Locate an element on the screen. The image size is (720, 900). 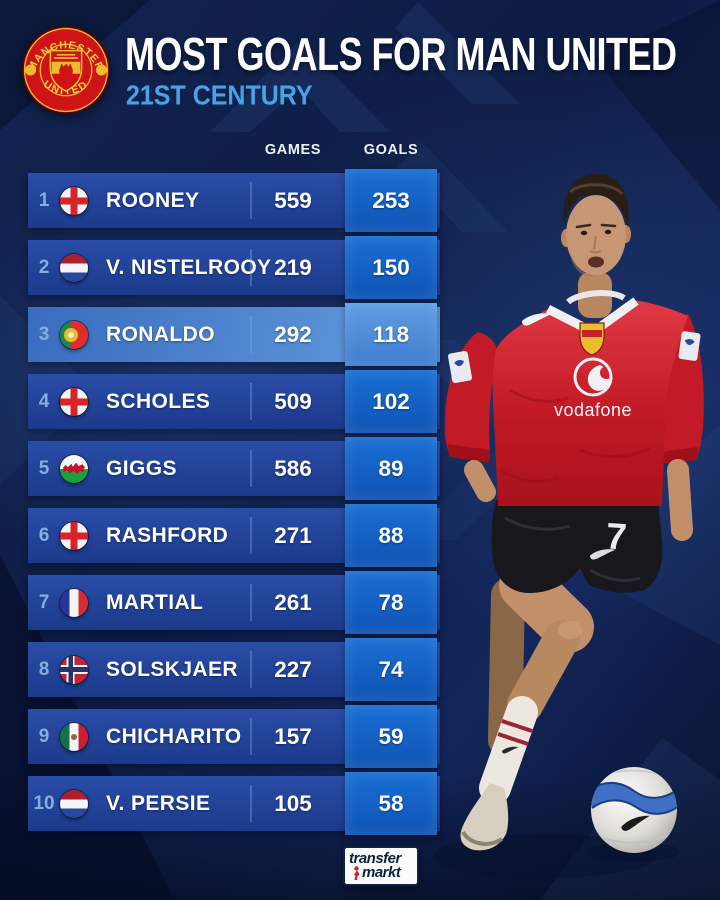
table-row: 2 V. NISTELROOY 219 150 is located at coordinates (234, 267).